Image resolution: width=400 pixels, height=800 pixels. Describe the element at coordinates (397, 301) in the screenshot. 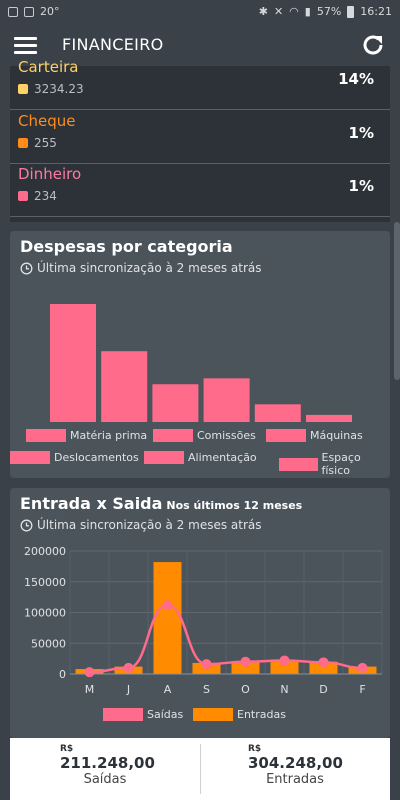

I see `scrollbar` at that location.